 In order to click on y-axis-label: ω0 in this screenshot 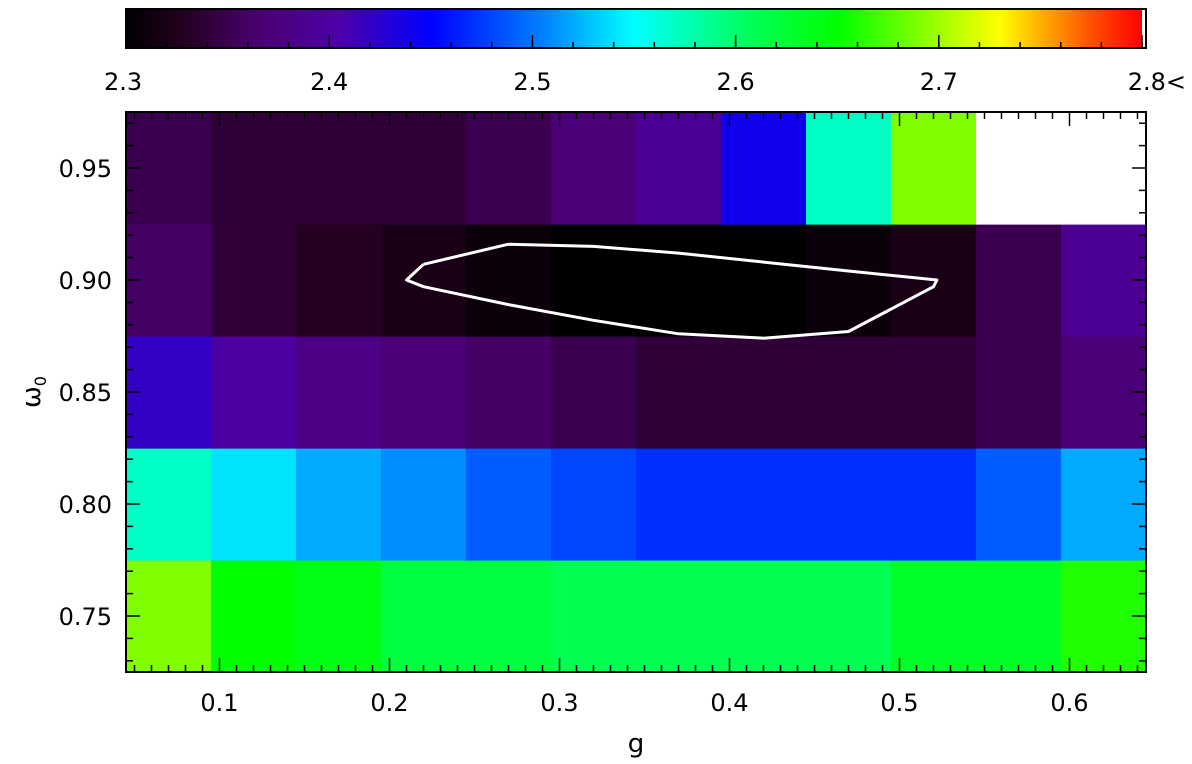, I will do `click(33, 392)`.